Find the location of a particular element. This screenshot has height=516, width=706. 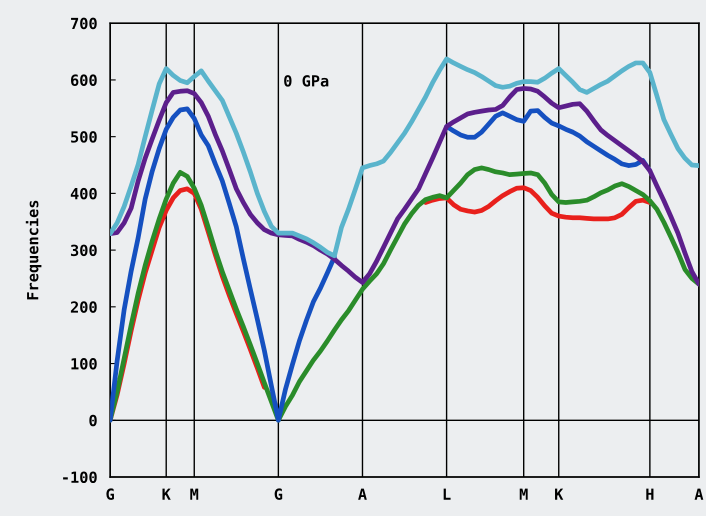

y-tick-label: -100 is located at coordinates (80, 477).